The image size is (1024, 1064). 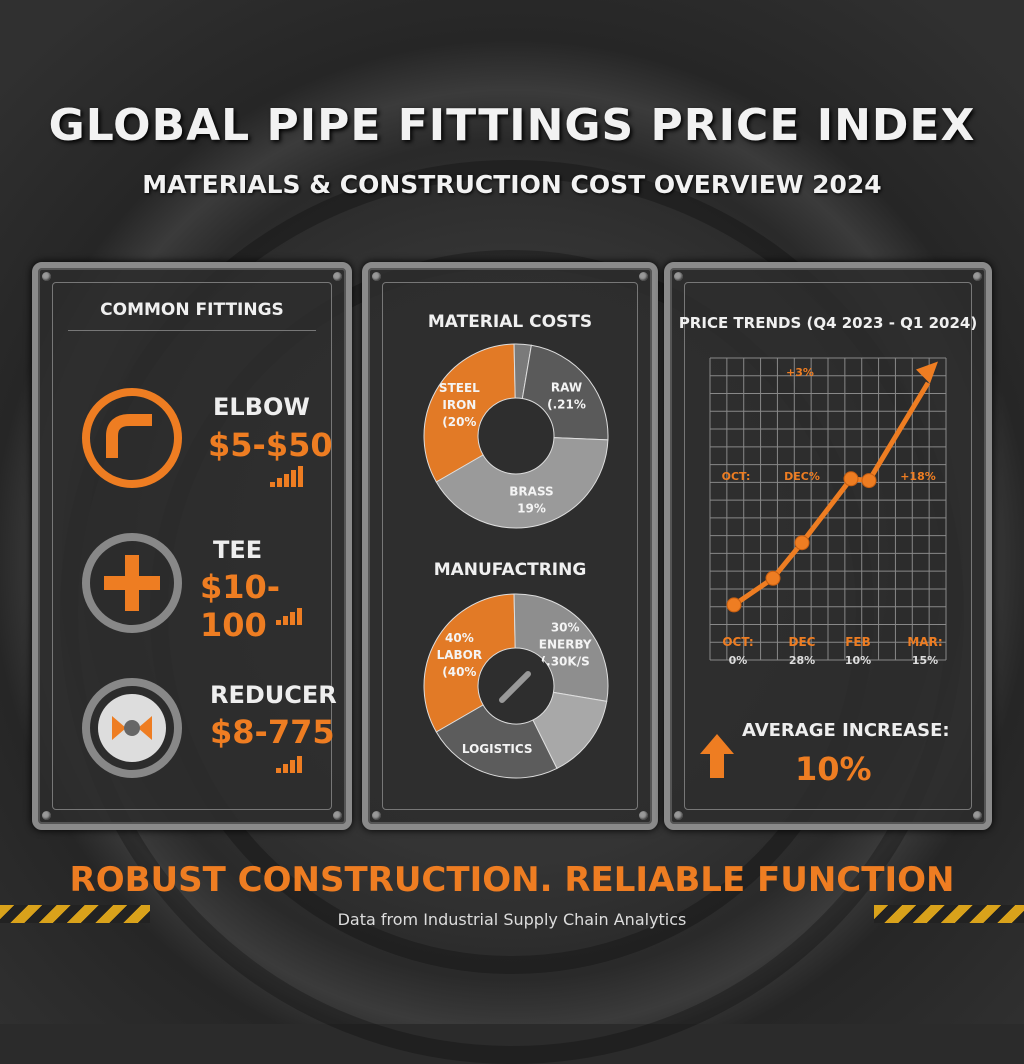 What do you see at coordinates (515, 687) in the screenshot?
I see `wrench-icon` at bounding box center [515, 687].